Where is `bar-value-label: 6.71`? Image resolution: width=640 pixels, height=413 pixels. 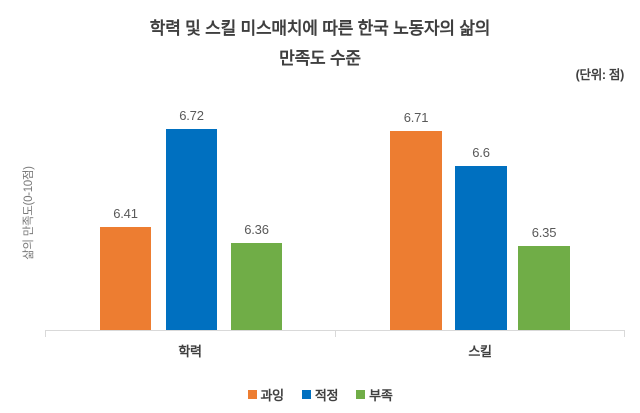 bar-value-label: 6.71 is located at coordinates (416, 117).